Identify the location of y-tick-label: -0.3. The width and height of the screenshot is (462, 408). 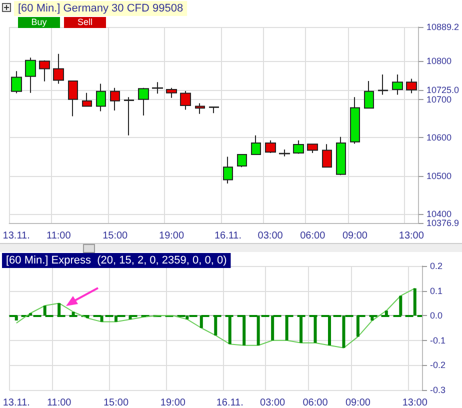
(438, 390).